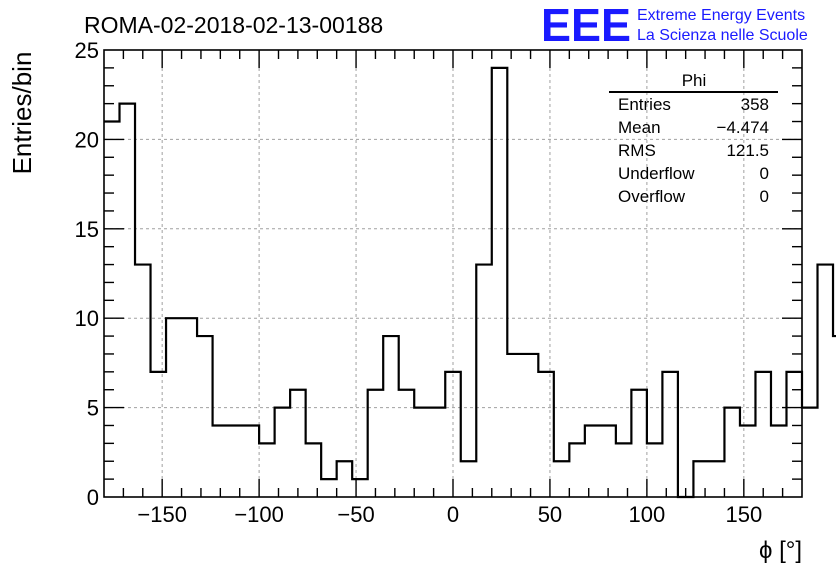  What do you see at coordinates (721, 15) in the screenshot?
I see `brand-line-1: Extreme Energy Events` at bounding box center [721, 15].